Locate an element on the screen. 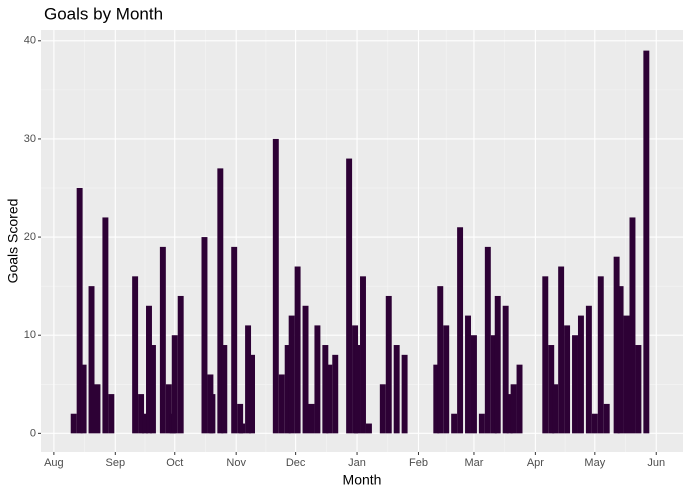  x-tick-label: Apr is located at coordinates (535, 463).